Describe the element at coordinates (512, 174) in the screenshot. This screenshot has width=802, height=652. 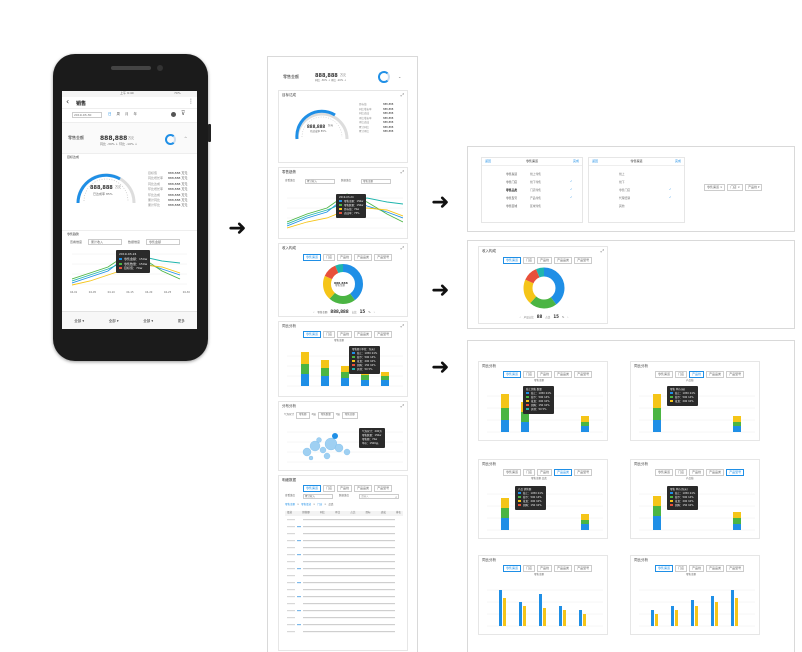
I see `list-item: 零售渠道` at that location.